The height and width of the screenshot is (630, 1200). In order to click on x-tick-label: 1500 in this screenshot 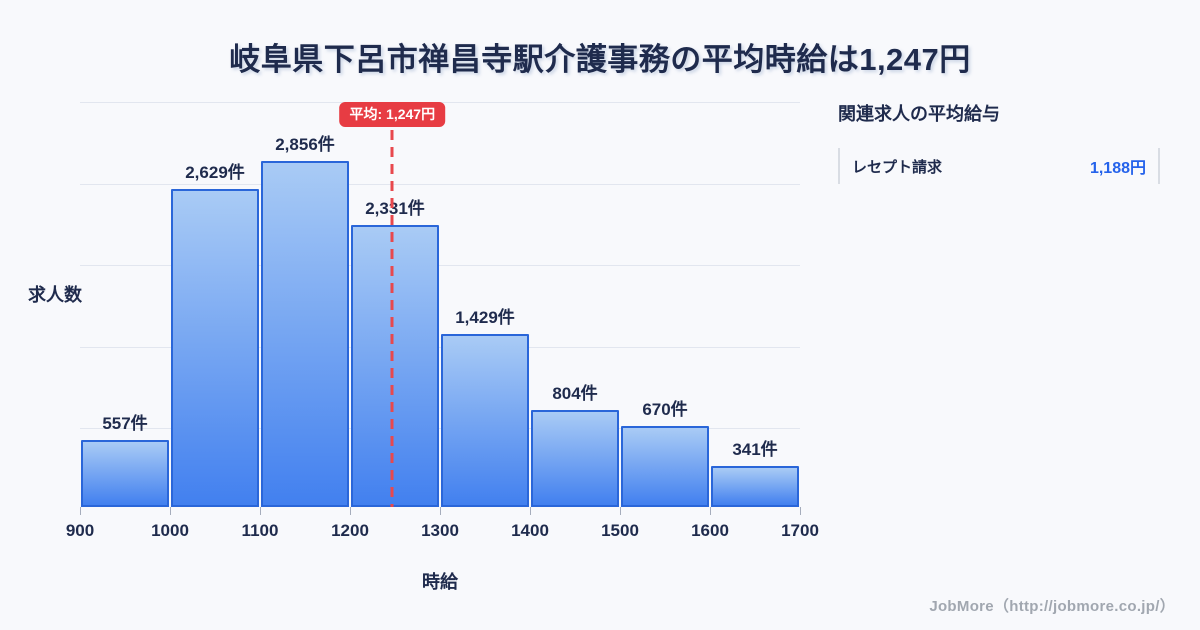, I will do `click(620, 530)`.